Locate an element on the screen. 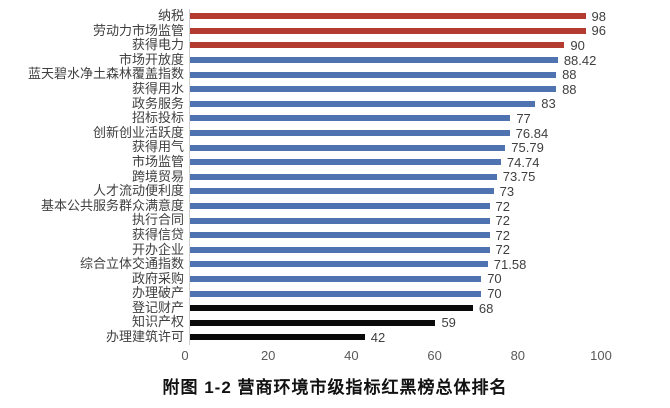 The height and width of the screenshot is (408, 670). chart-row: 知识产权 59 is located at coordinates (335, 322).